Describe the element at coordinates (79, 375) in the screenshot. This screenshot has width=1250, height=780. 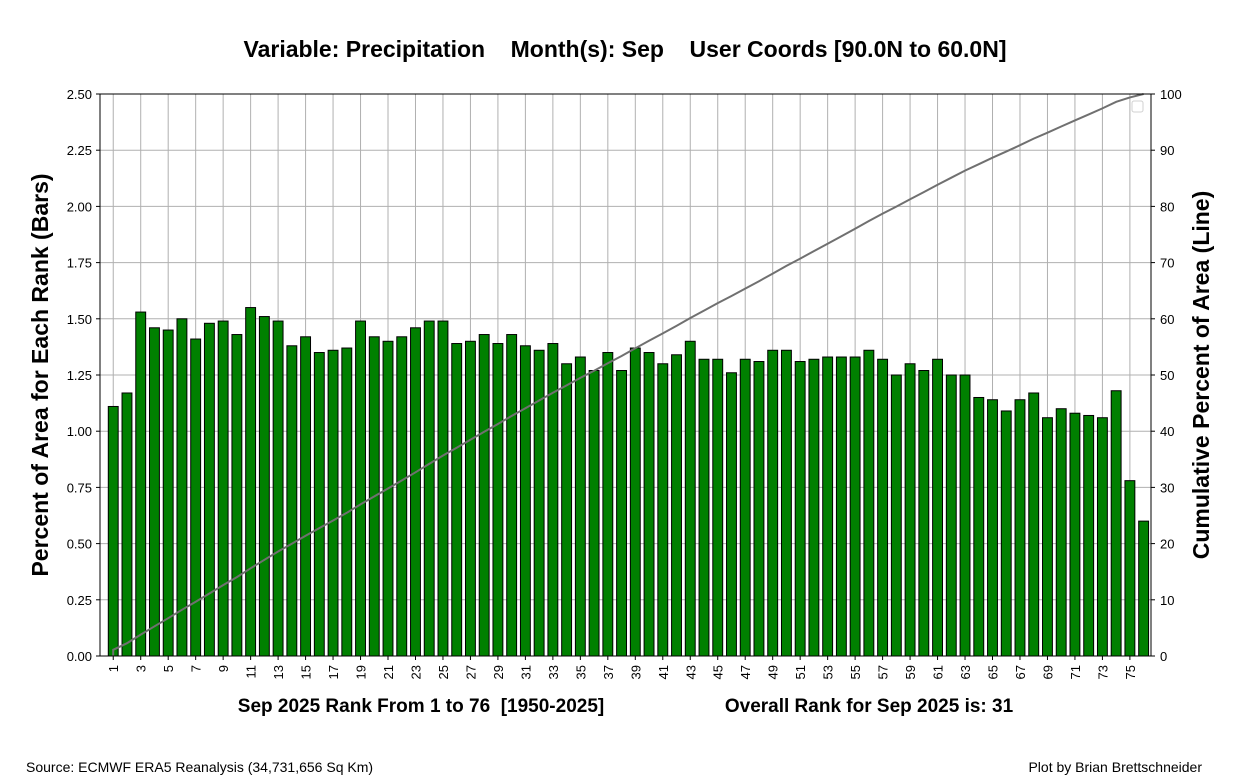
I see `left-tick-label: 1.25` at that location.